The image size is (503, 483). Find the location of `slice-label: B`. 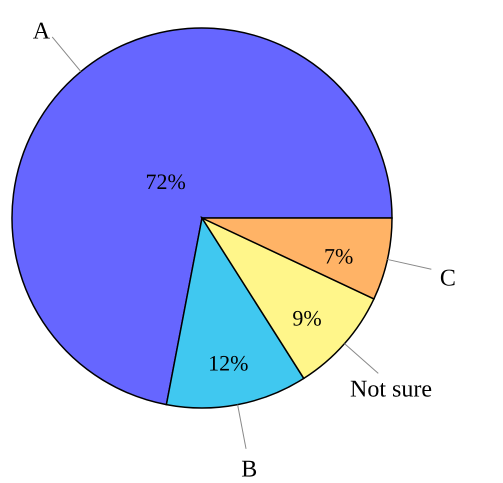

slice-label: B is located at coordinates (249, 469).